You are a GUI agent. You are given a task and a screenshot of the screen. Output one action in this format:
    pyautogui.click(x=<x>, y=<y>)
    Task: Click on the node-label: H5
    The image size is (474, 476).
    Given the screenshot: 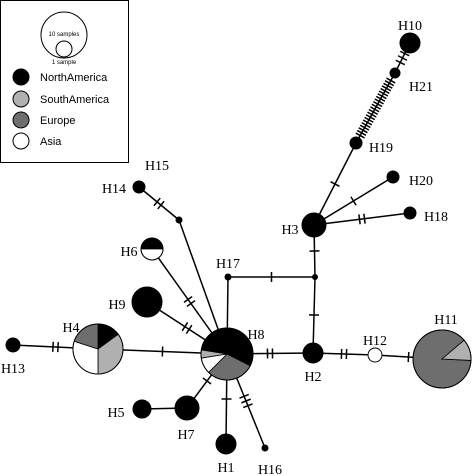 What is the action you would take?
    pyautogui.click(x=115, y=413)
    